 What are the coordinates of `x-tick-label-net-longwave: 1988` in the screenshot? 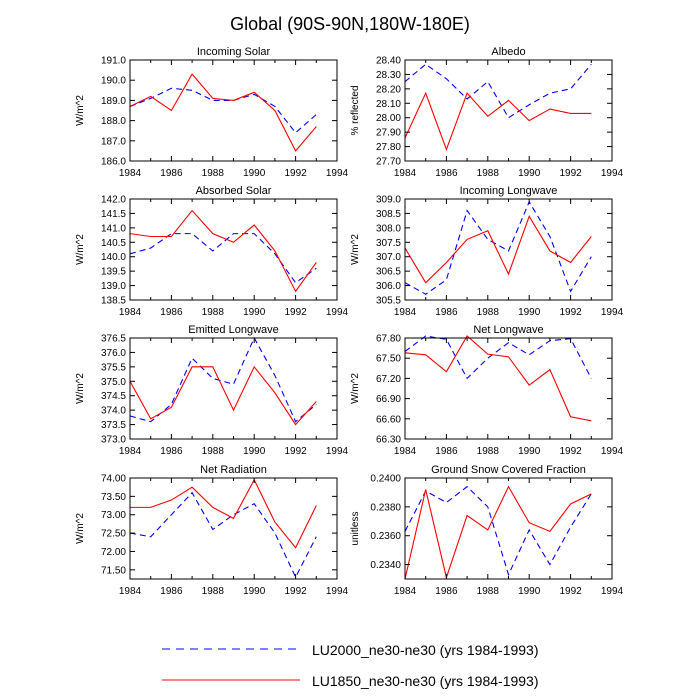 It's located at (488, 451).